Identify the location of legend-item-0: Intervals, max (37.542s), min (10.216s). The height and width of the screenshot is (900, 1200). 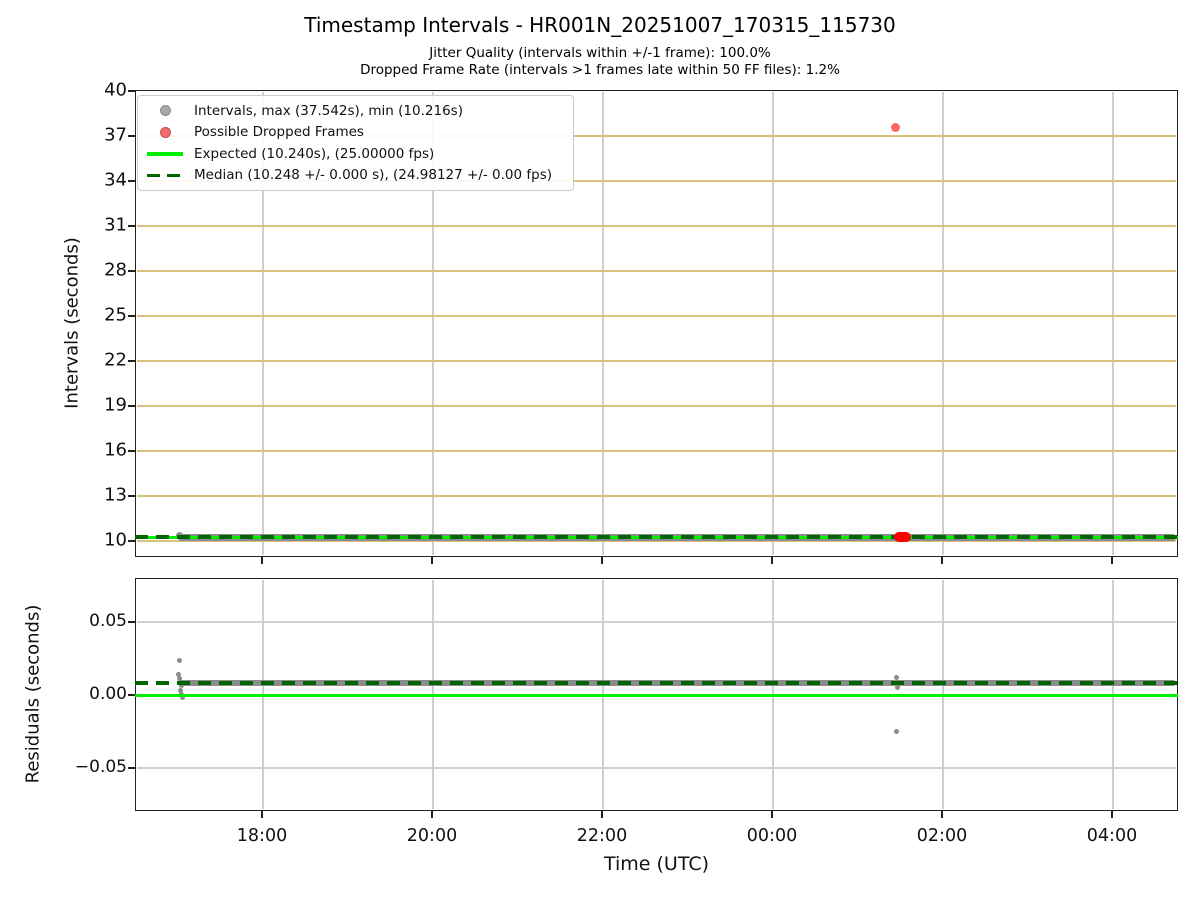
(355, 111).